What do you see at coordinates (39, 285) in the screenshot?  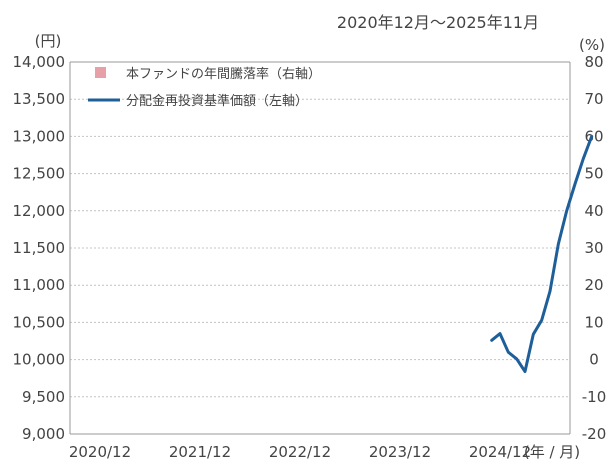 I see `left-tick-label: 11,000` at bounding box center [39, 285].